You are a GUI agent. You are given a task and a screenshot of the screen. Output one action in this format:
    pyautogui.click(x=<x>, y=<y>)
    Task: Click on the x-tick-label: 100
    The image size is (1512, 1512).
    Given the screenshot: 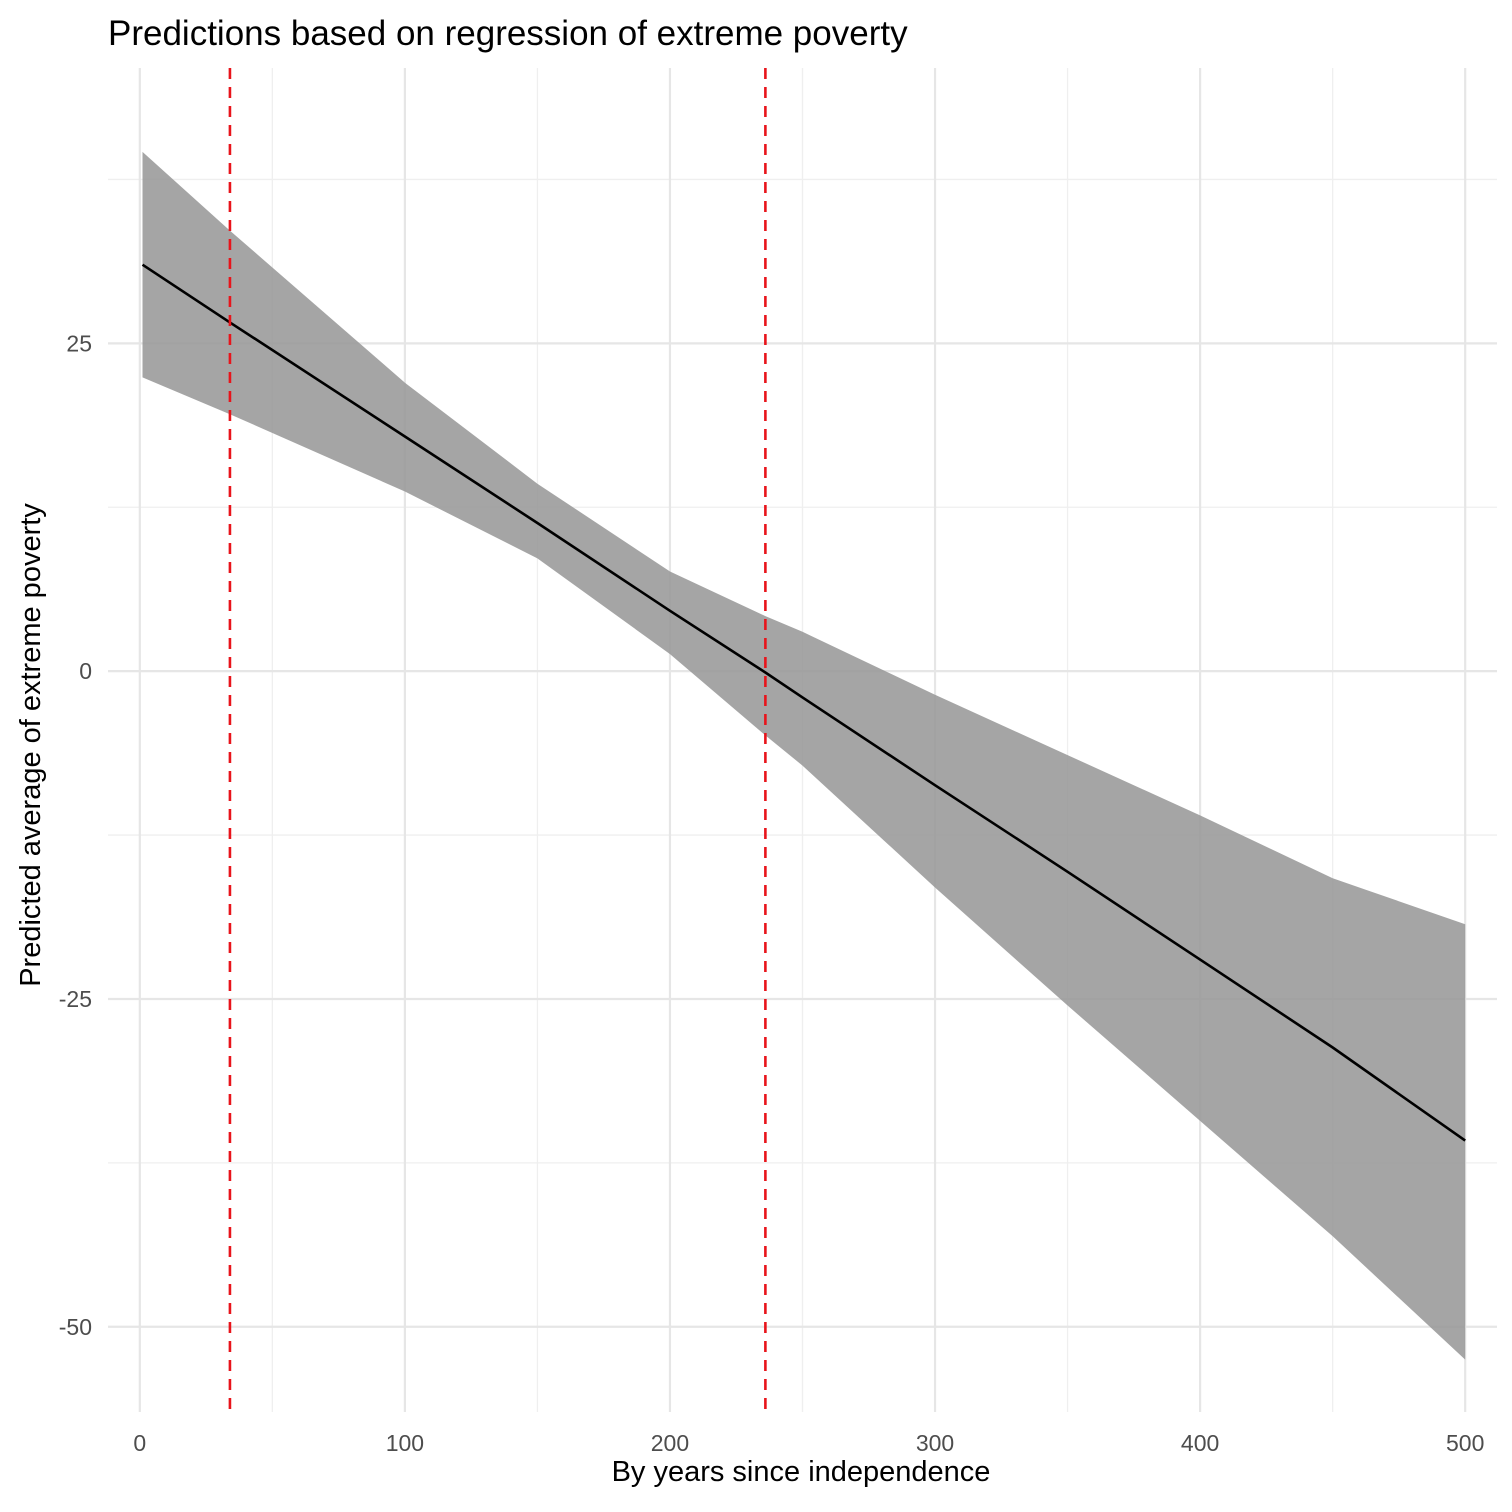 What is the action you would take?
    pyautogui.click(x=405, y=1443)
    